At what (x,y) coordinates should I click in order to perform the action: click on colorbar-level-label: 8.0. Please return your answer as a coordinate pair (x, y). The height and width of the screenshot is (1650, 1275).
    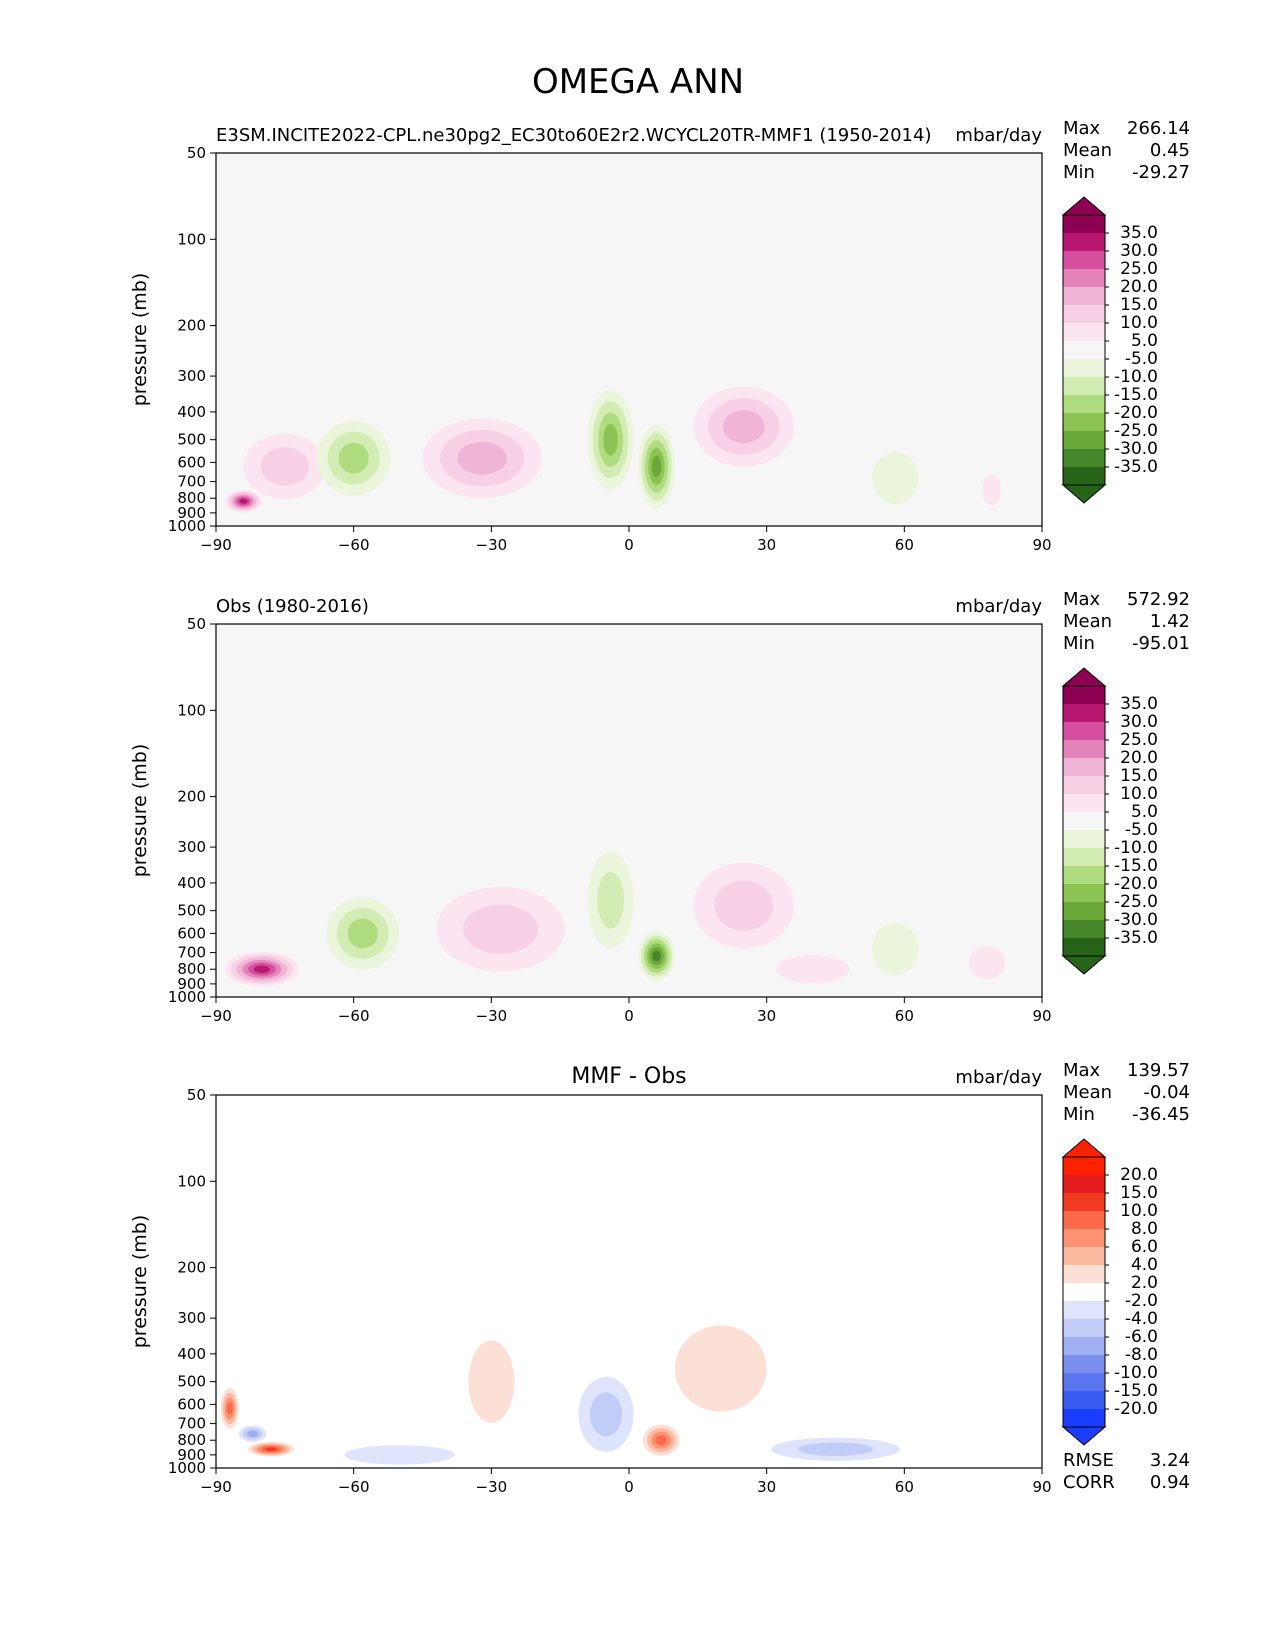
    Looking at the image, I should click on (1144, 1229).